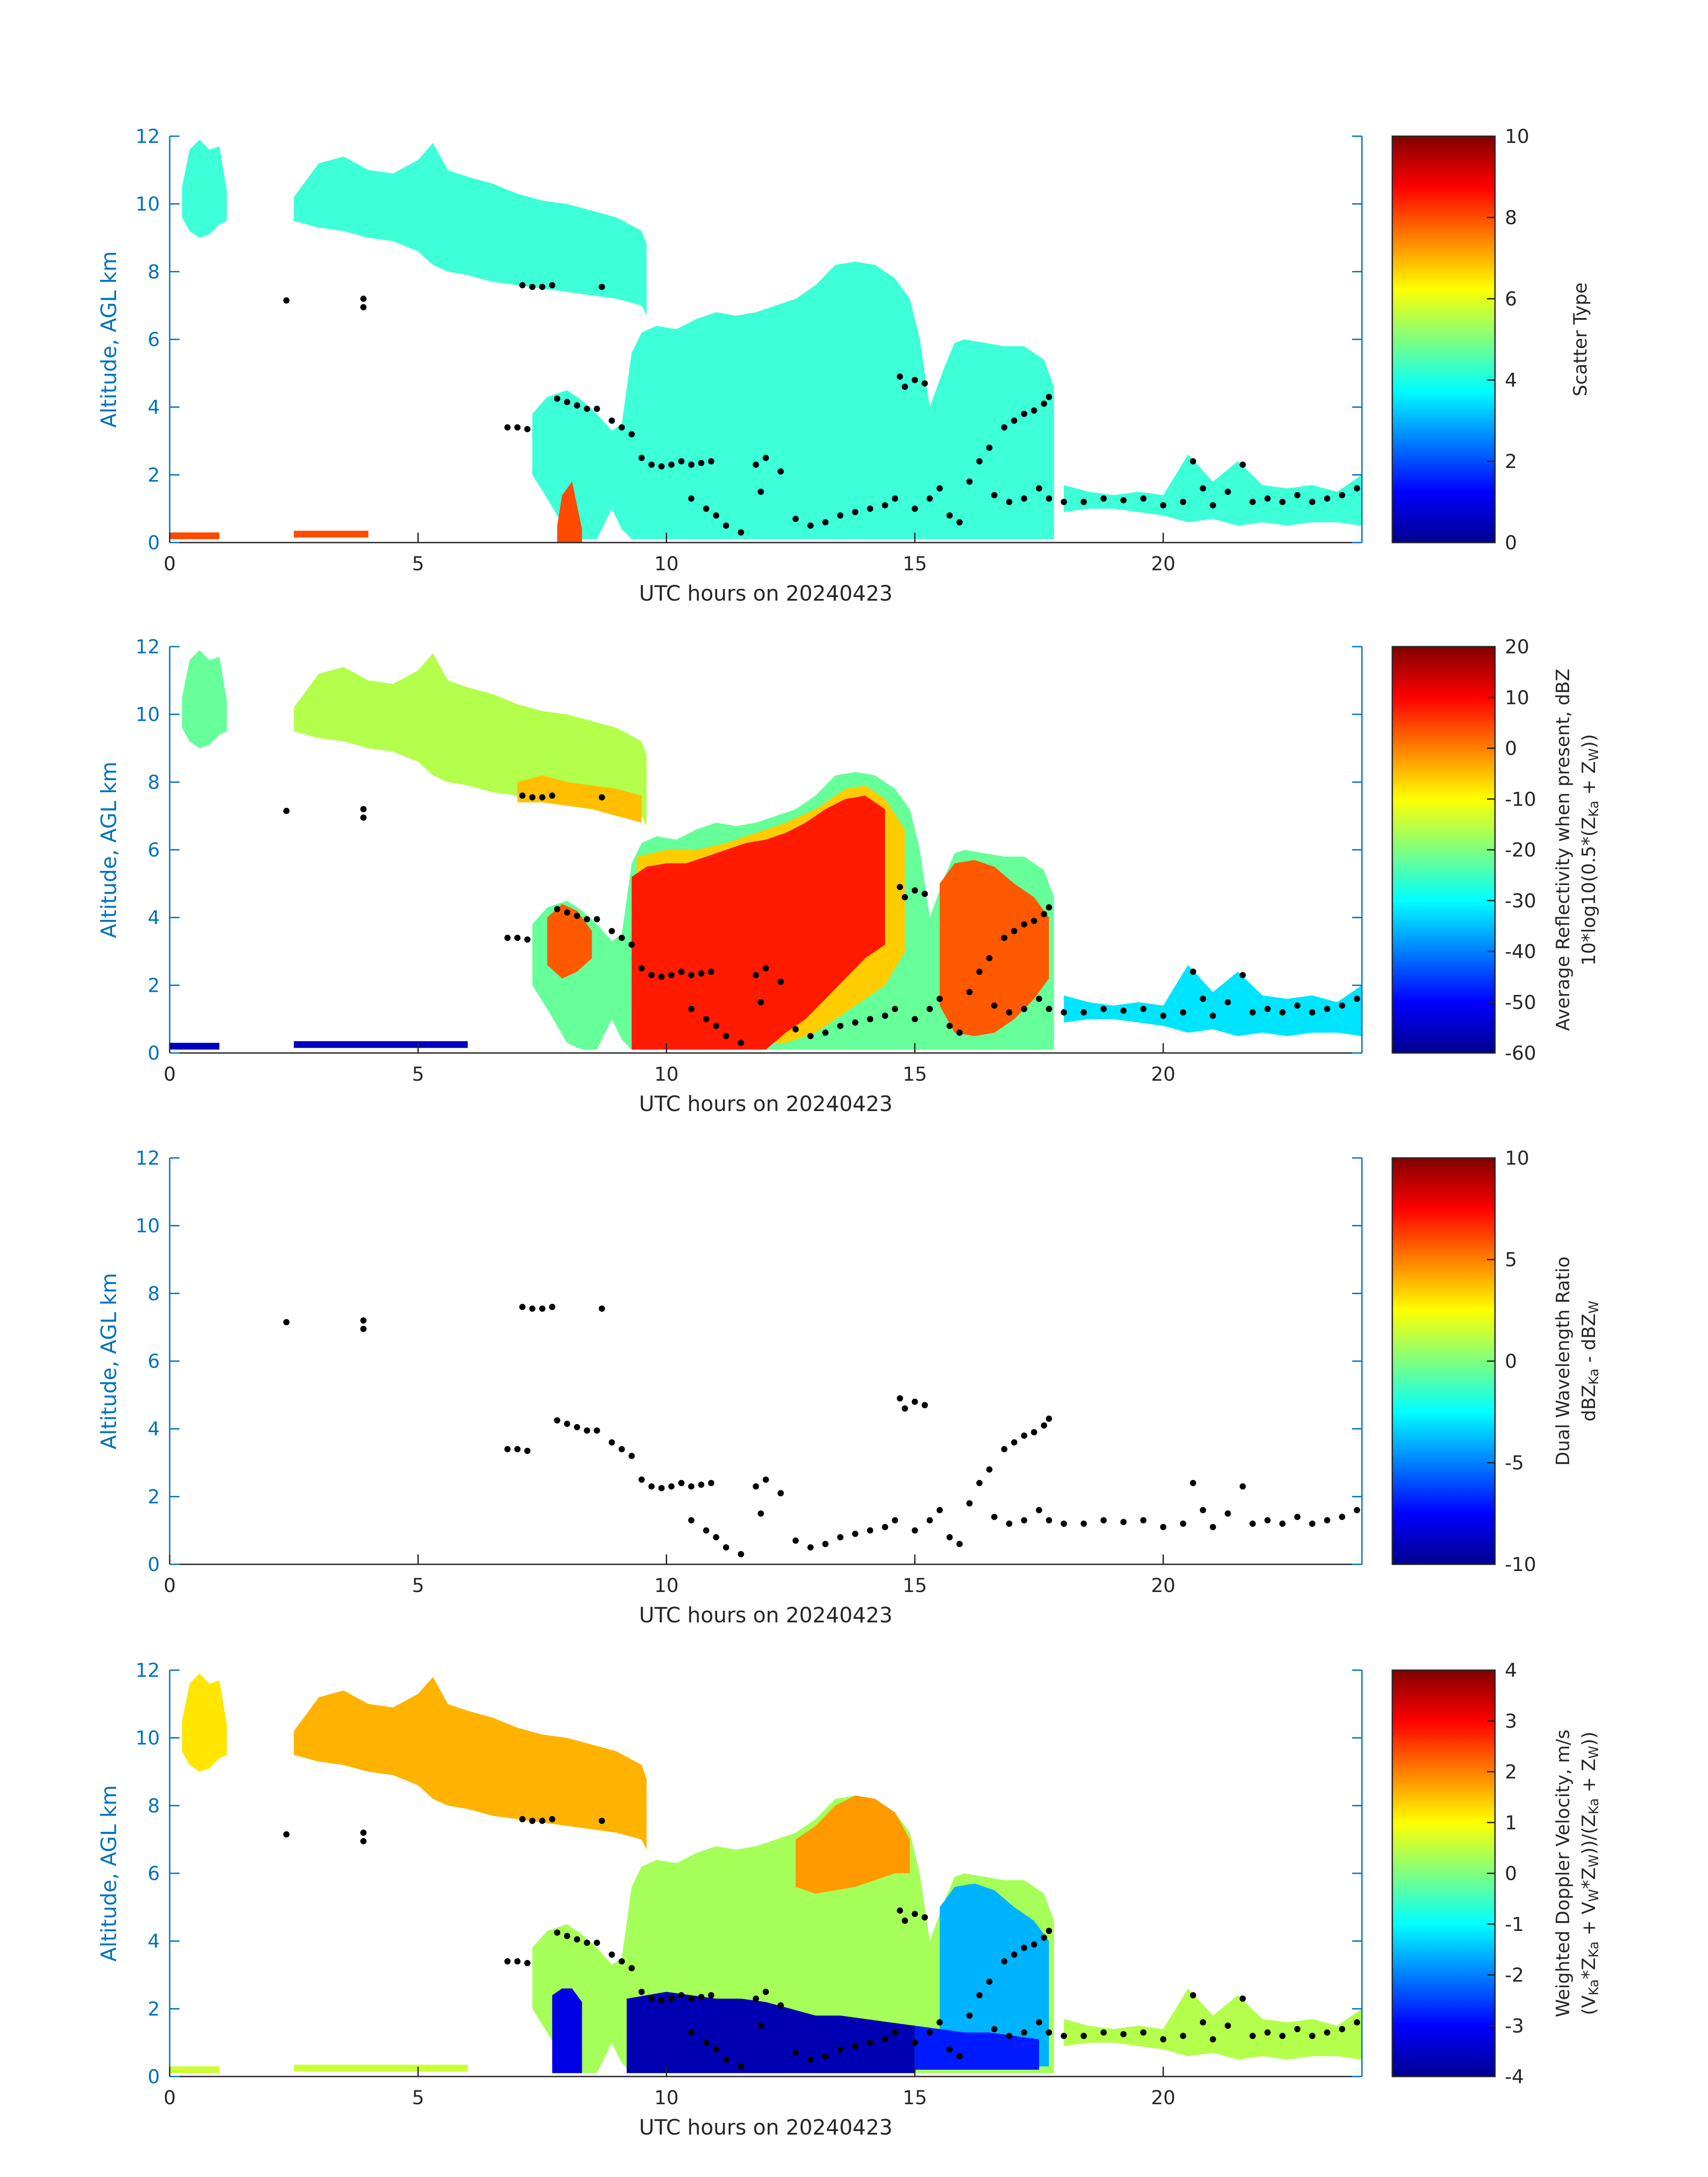  Describe the element at coordinates (914, 1074) in the screenshot. I see `x-tick-label: 15` at that location.